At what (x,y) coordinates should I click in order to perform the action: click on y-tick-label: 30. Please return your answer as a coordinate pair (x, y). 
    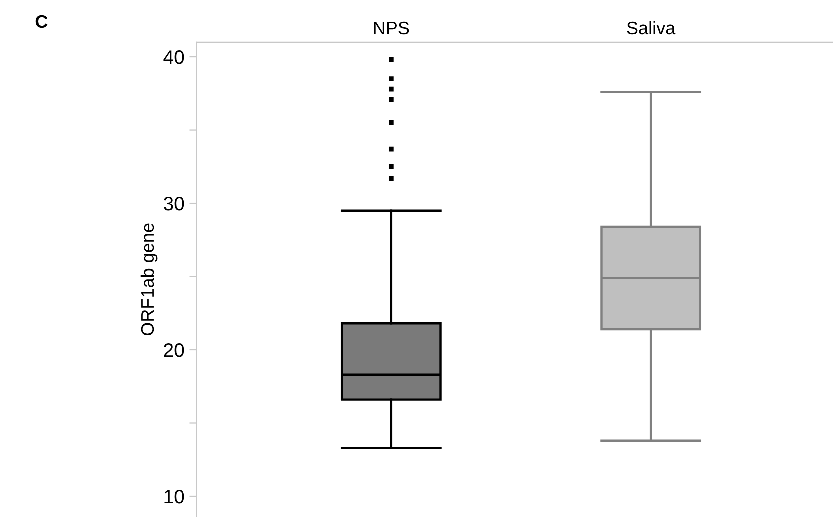
    Looking at the image, I should click on (174, 203).